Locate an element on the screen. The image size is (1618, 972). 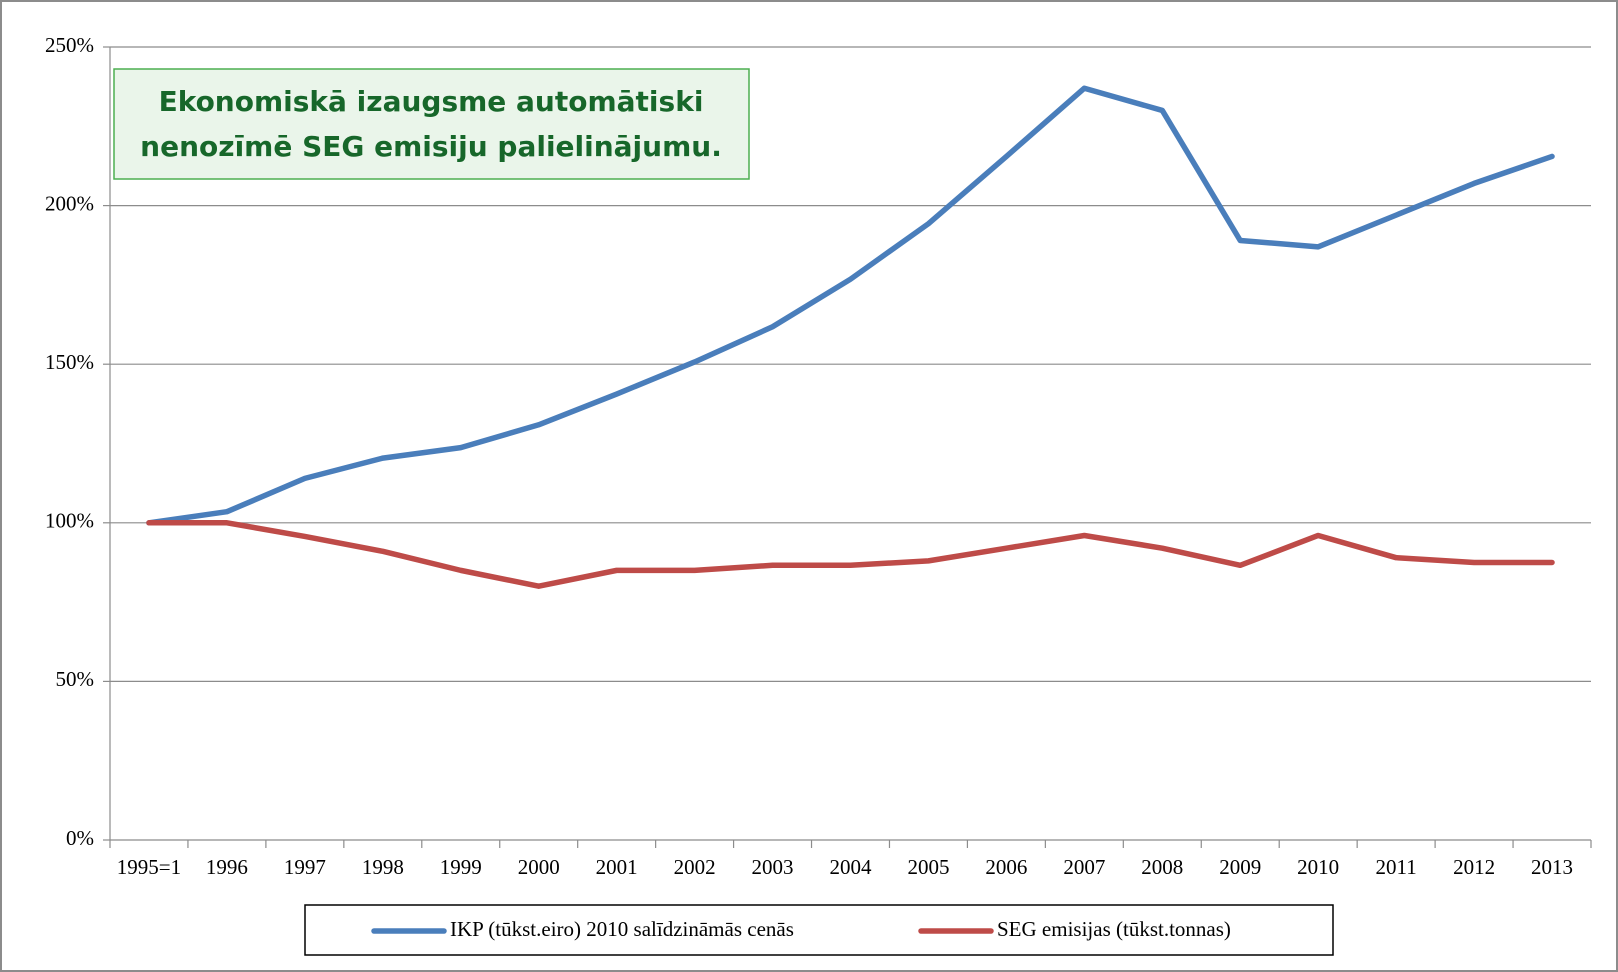
x-tick-label: 1996 is located at coordinates (227, 867).